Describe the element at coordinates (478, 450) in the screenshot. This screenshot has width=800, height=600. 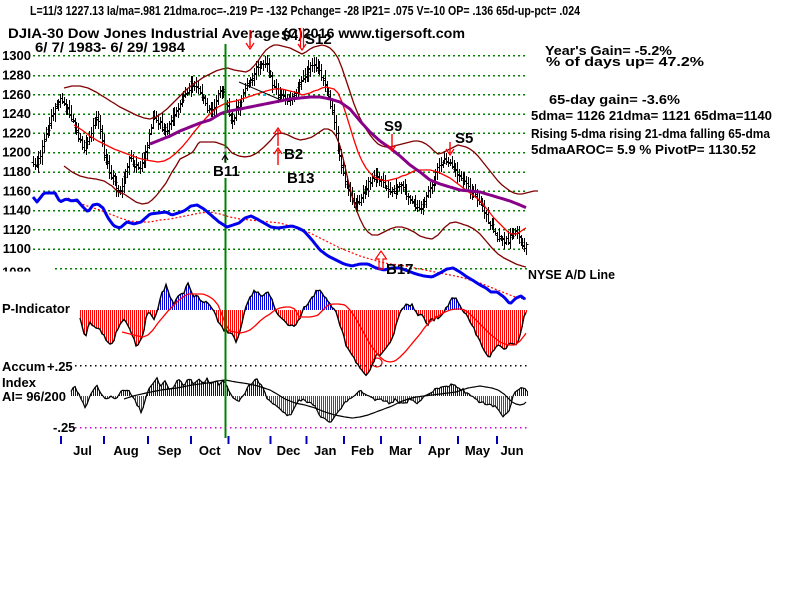
I see `svg-text: May` at that location.